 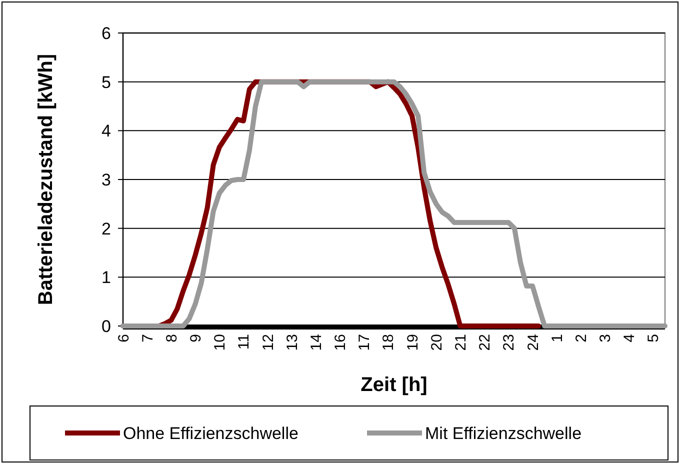 I want to click on y-tick-label: 6, so click(x=106, y=33).